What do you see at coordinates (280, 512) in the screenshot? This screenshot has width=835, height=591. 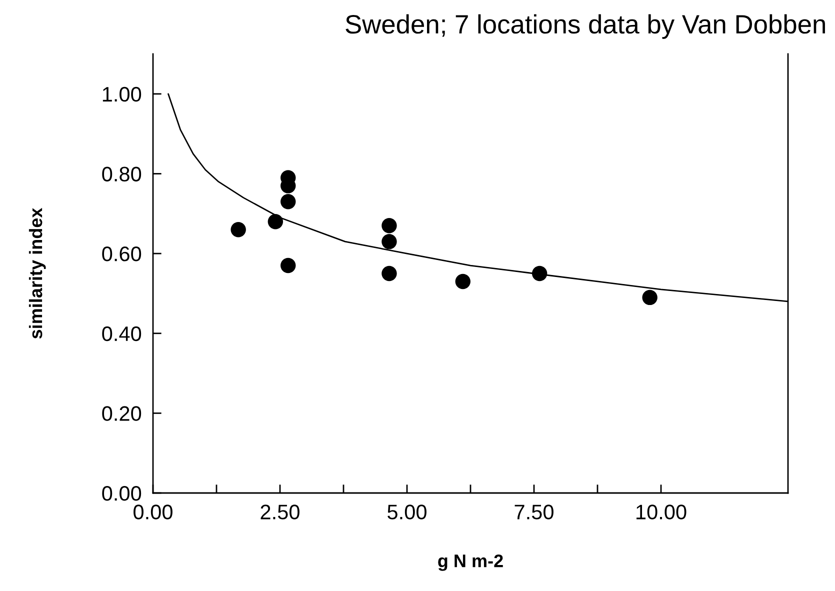 I see `x-tick-label: 2.50` at bounding box center [280, 512].